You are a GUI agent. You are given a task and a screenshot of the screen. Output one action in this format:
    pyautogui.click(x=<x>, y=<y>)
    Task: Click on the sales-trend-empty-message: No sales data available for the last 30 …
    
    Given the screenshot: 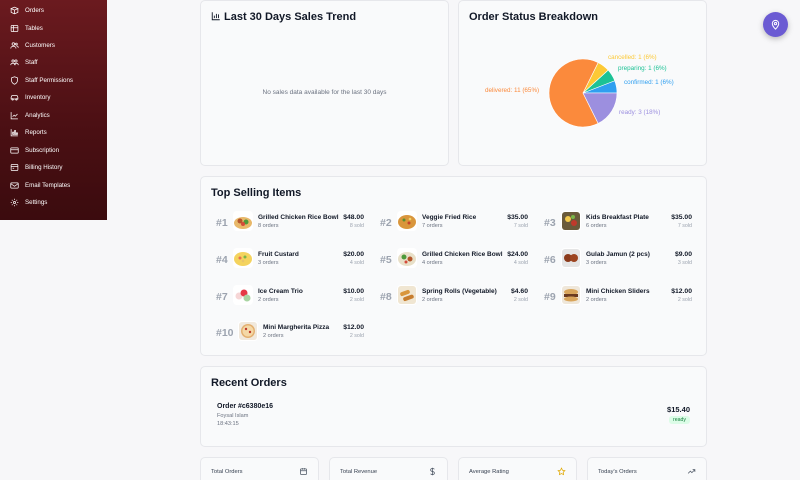 What is the action you would take?
    pyautogui.click(x=324, y=92)
    